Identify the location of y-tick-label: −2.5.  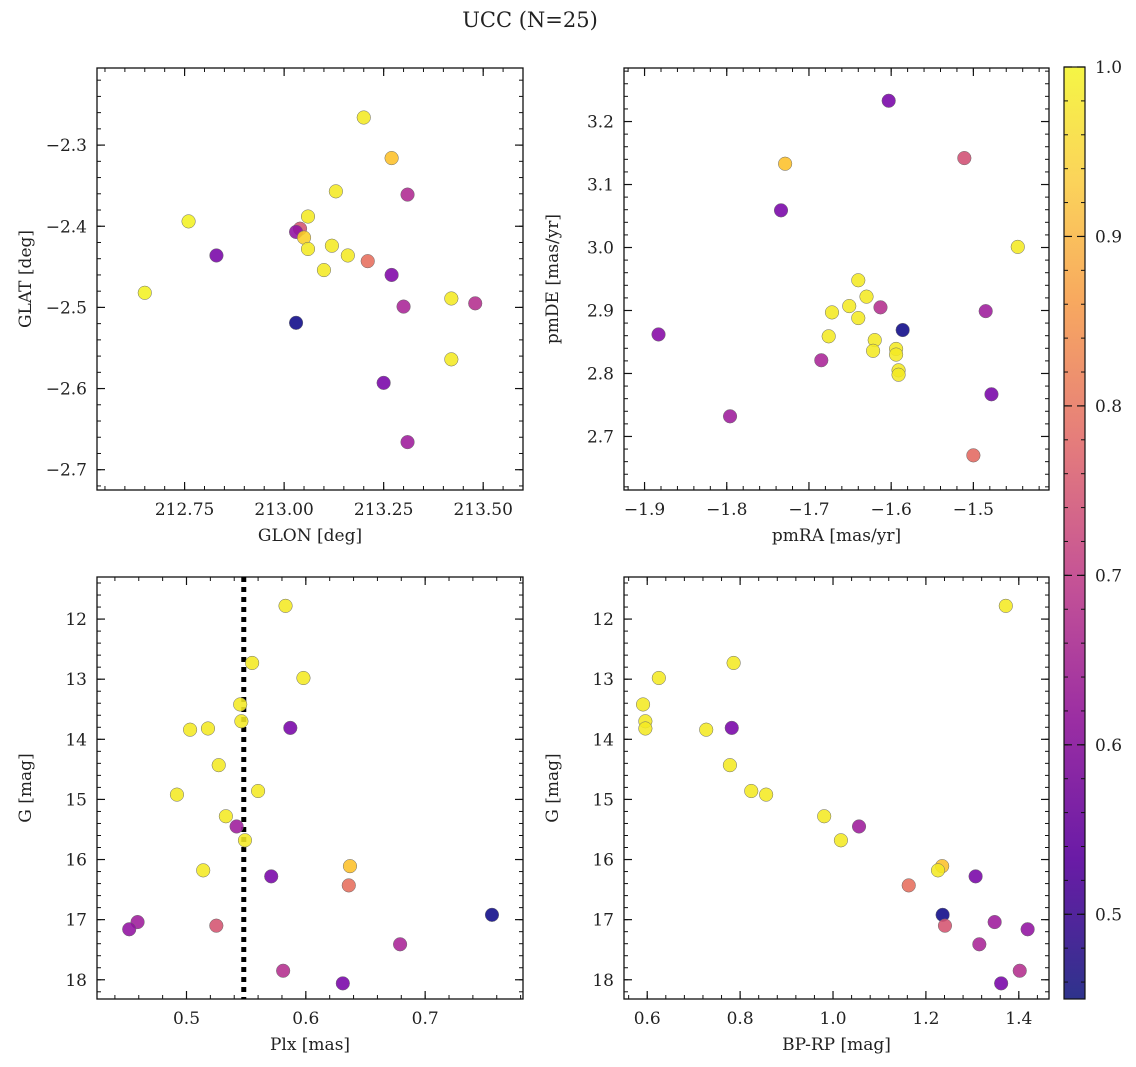
(66, 308).